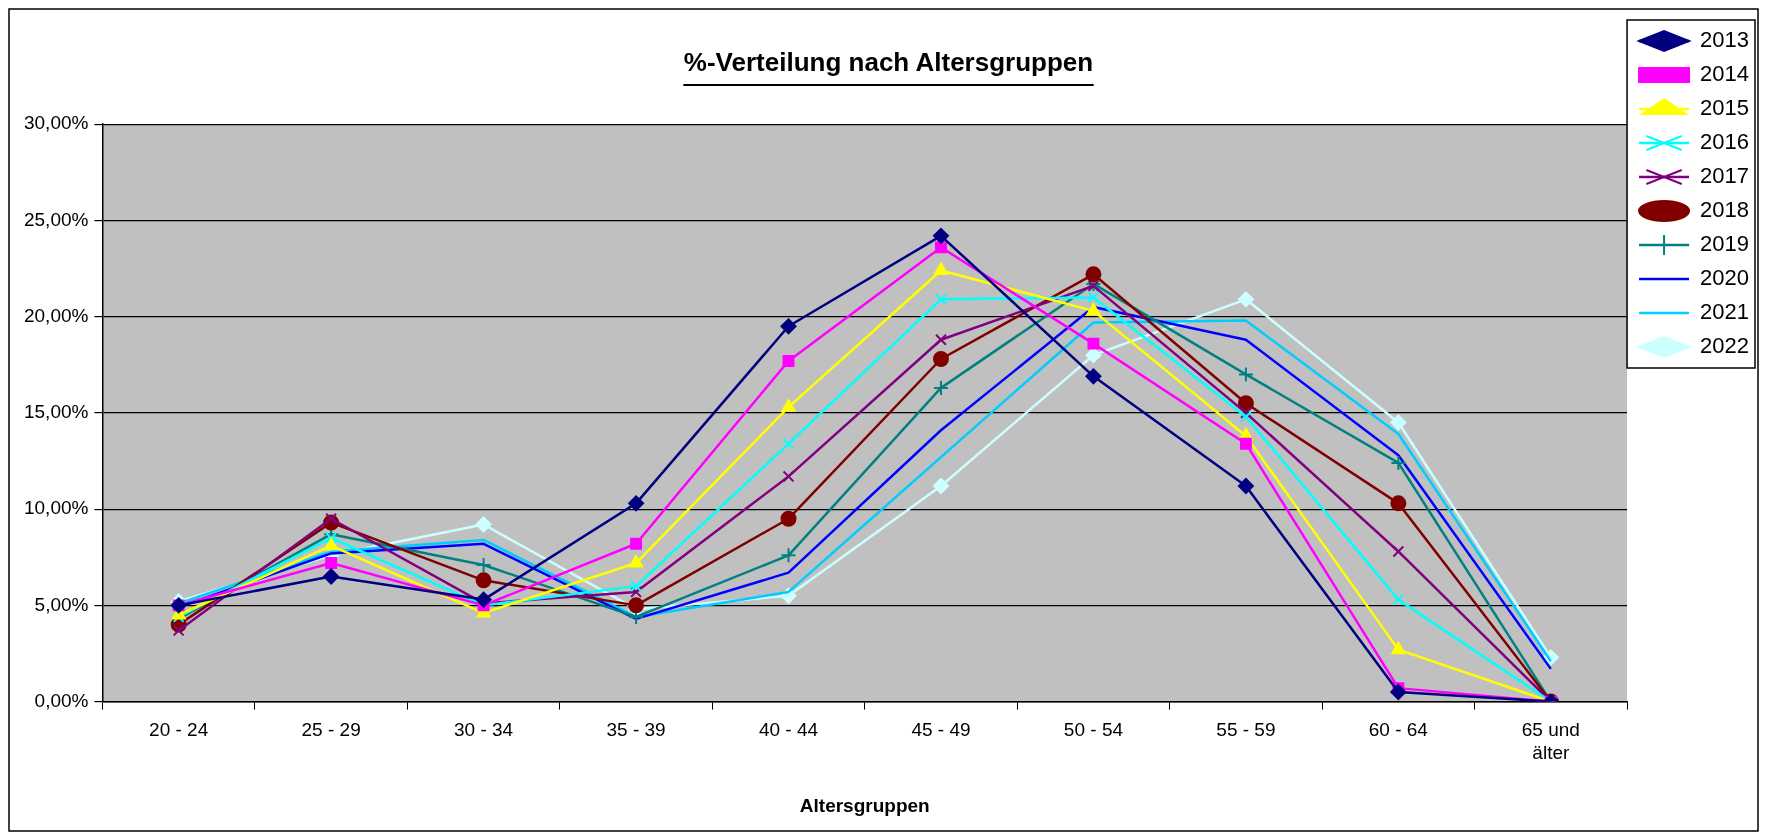  What do you see at coordinates (1725, 244) in the screenshot?
I see `legend-label: 2019` at bounding box center [1725, 244].